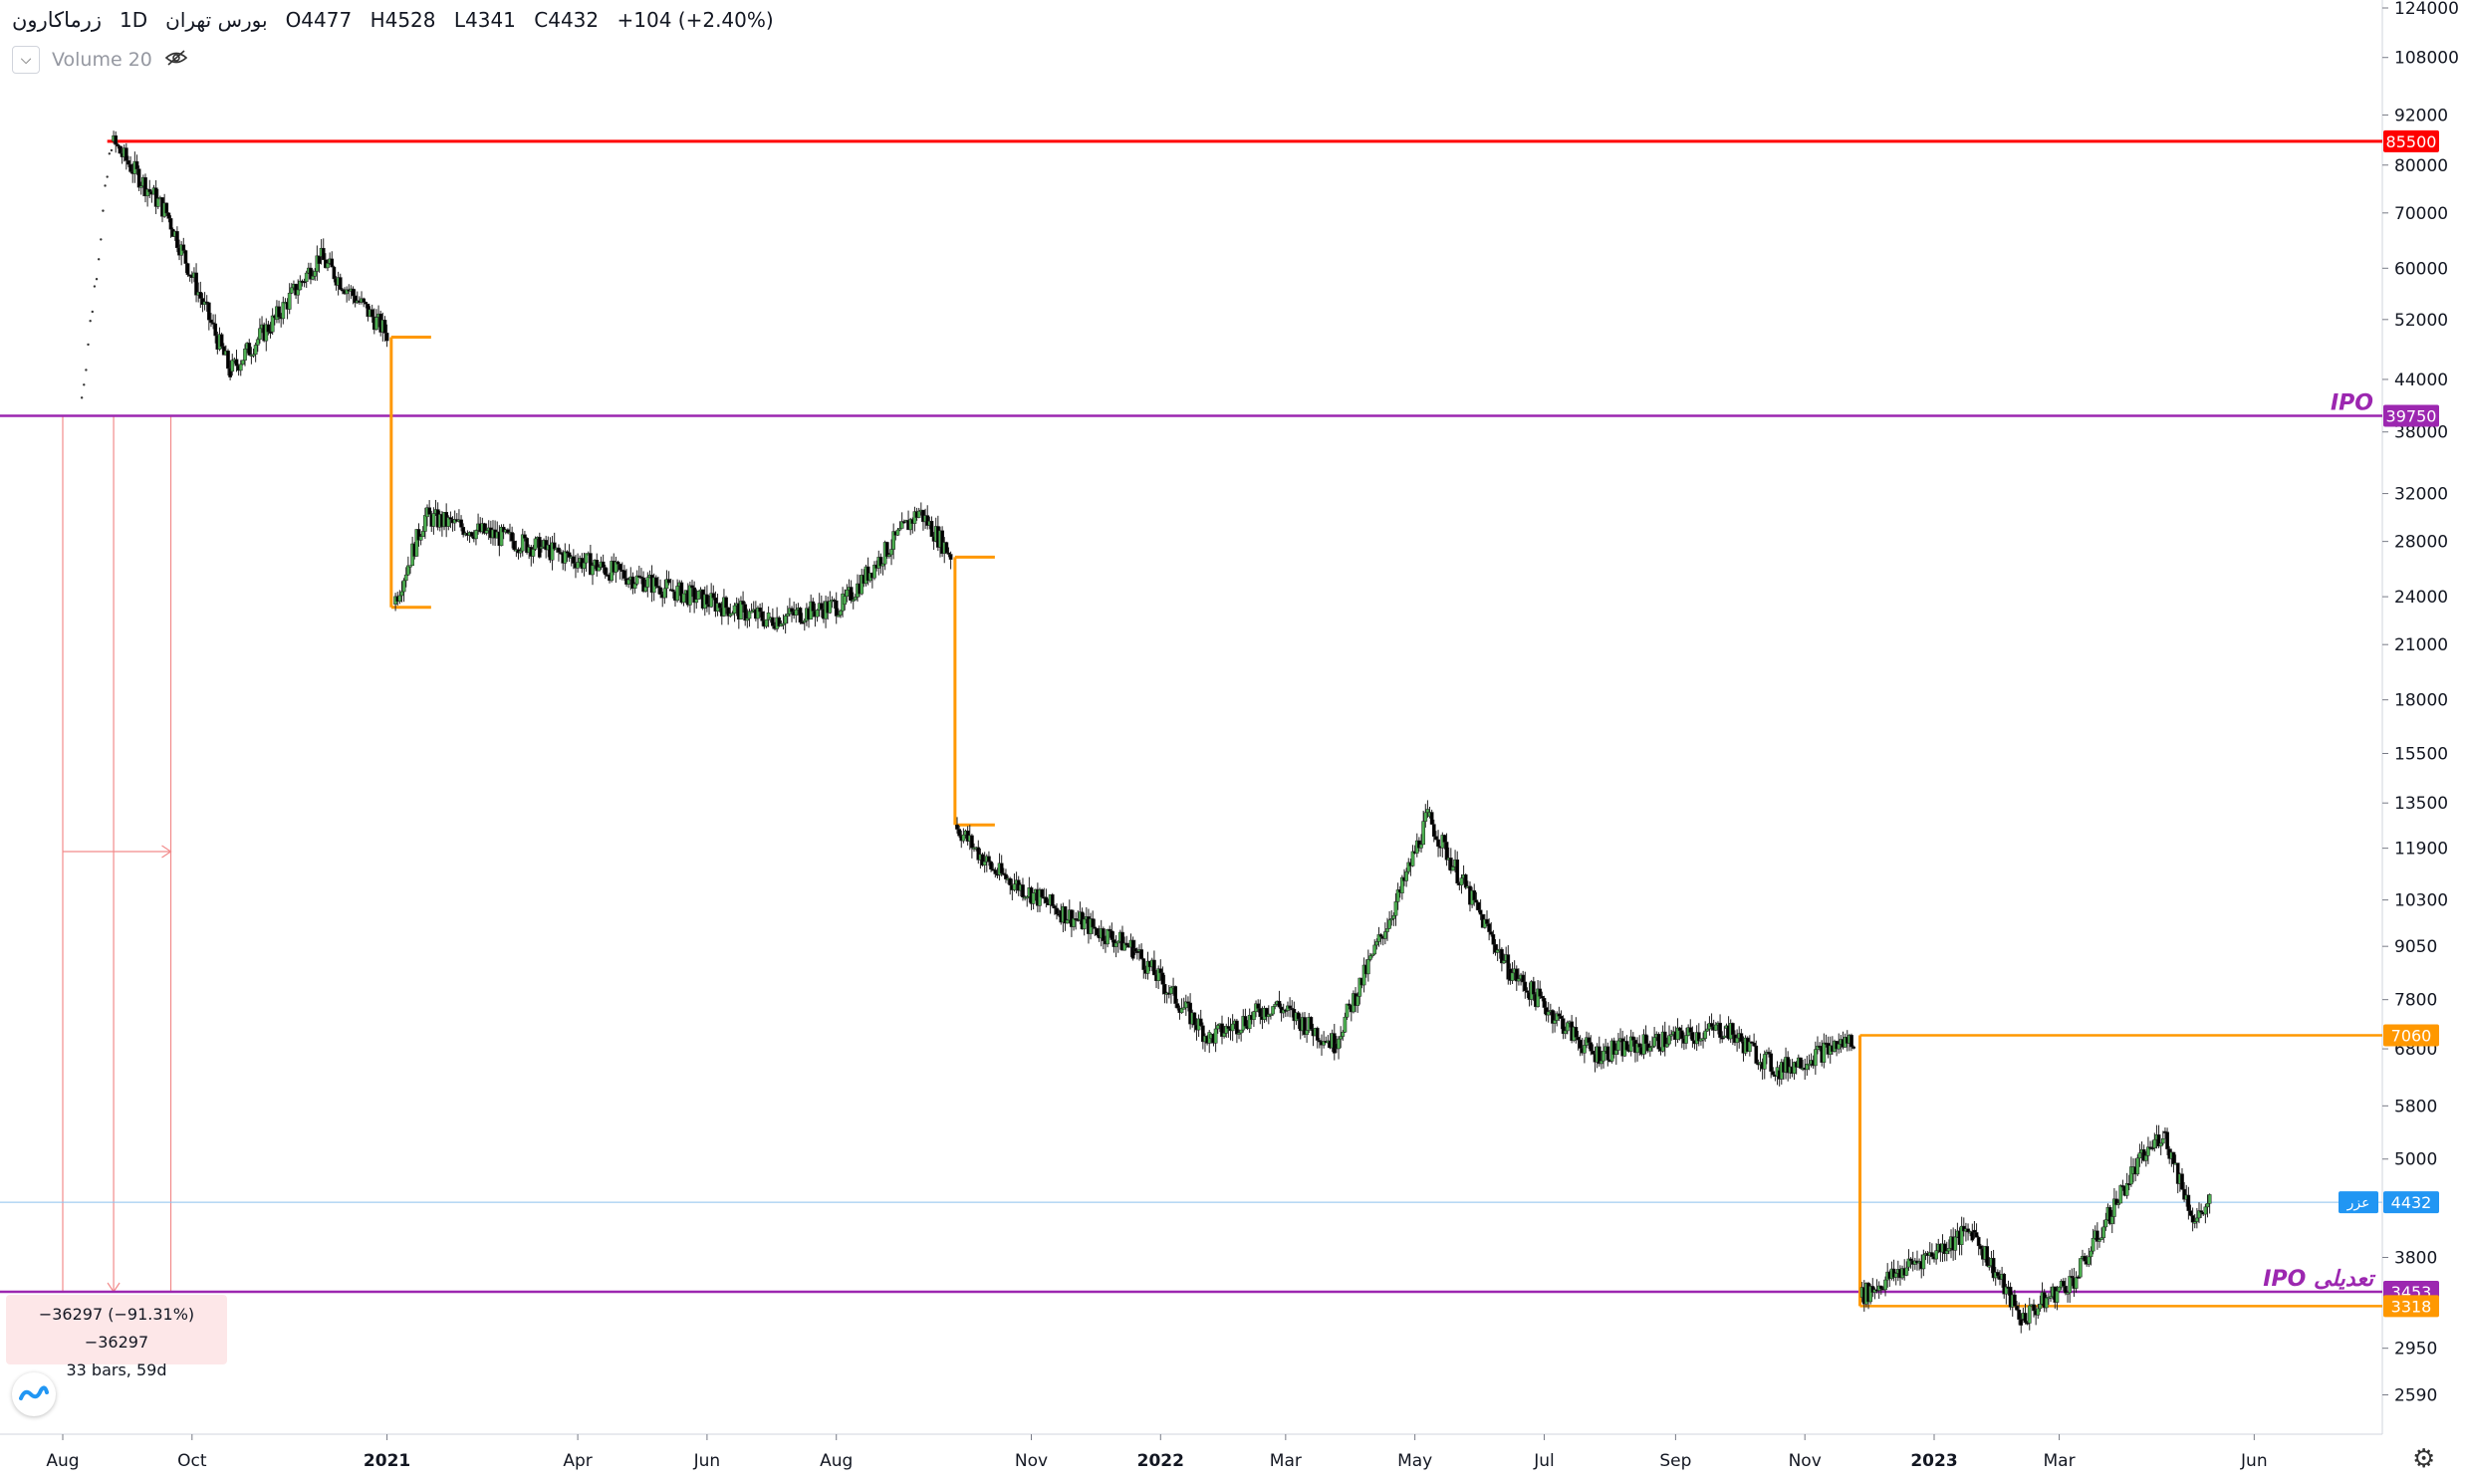 This screenshot has width=2465, height=1484. I want to click on interval-label: 1D, so click(134, 20).